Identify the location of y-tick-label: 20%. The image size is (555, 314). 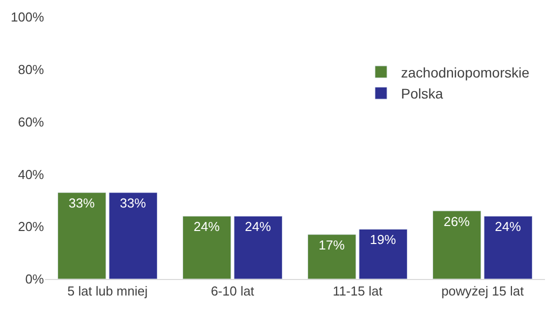
(31, 226).